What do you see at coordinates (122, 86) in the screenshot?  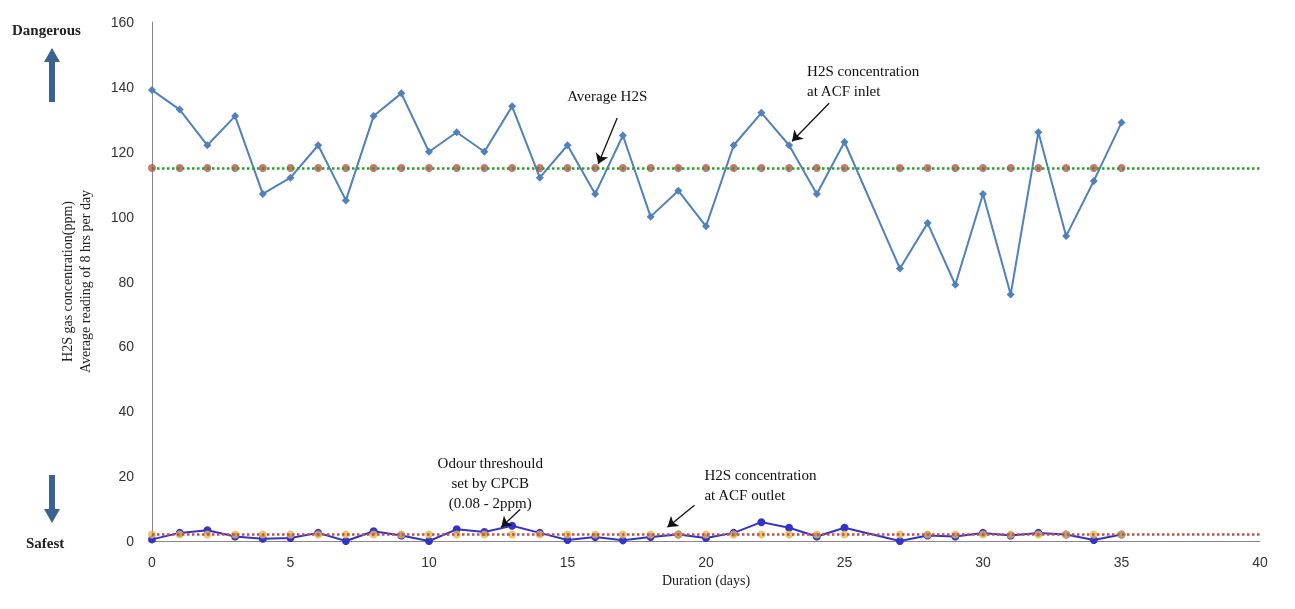 I see `y-tick-label: 140` at bounding box center [122, 86].